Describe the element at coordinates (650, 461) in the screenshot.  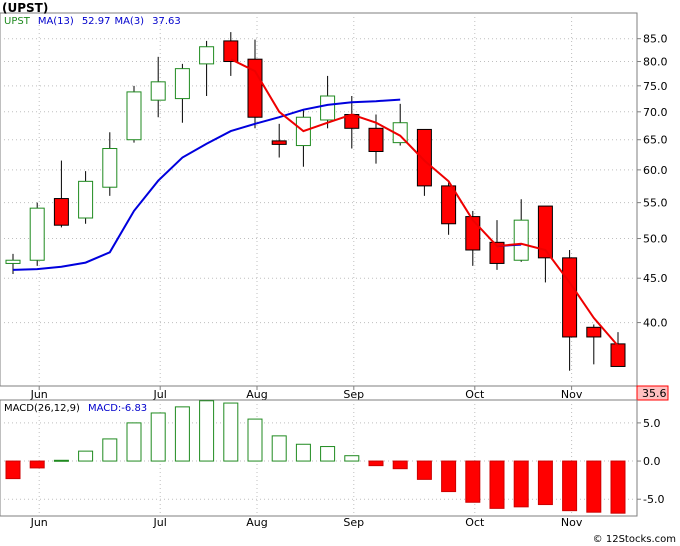
I see `macd-y-axis: 5.0 0.0 -5.0` at that location.